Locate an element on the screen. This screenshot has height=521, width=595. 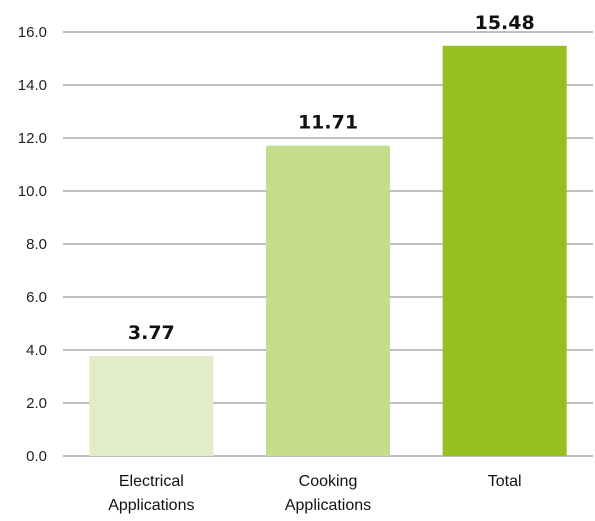
y-tick-label: 12.0 is located at coordinates (32, 138).